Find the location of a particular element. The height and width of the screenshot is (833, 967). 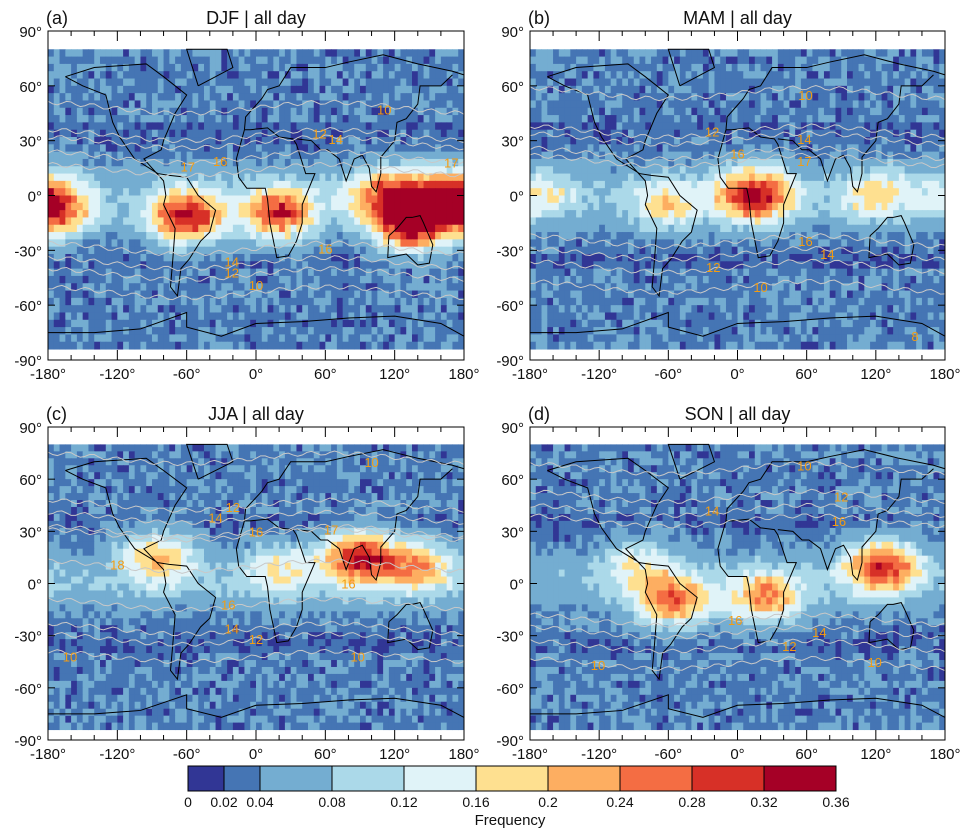

contour-label: 17 is located at coordinates (451, 163).